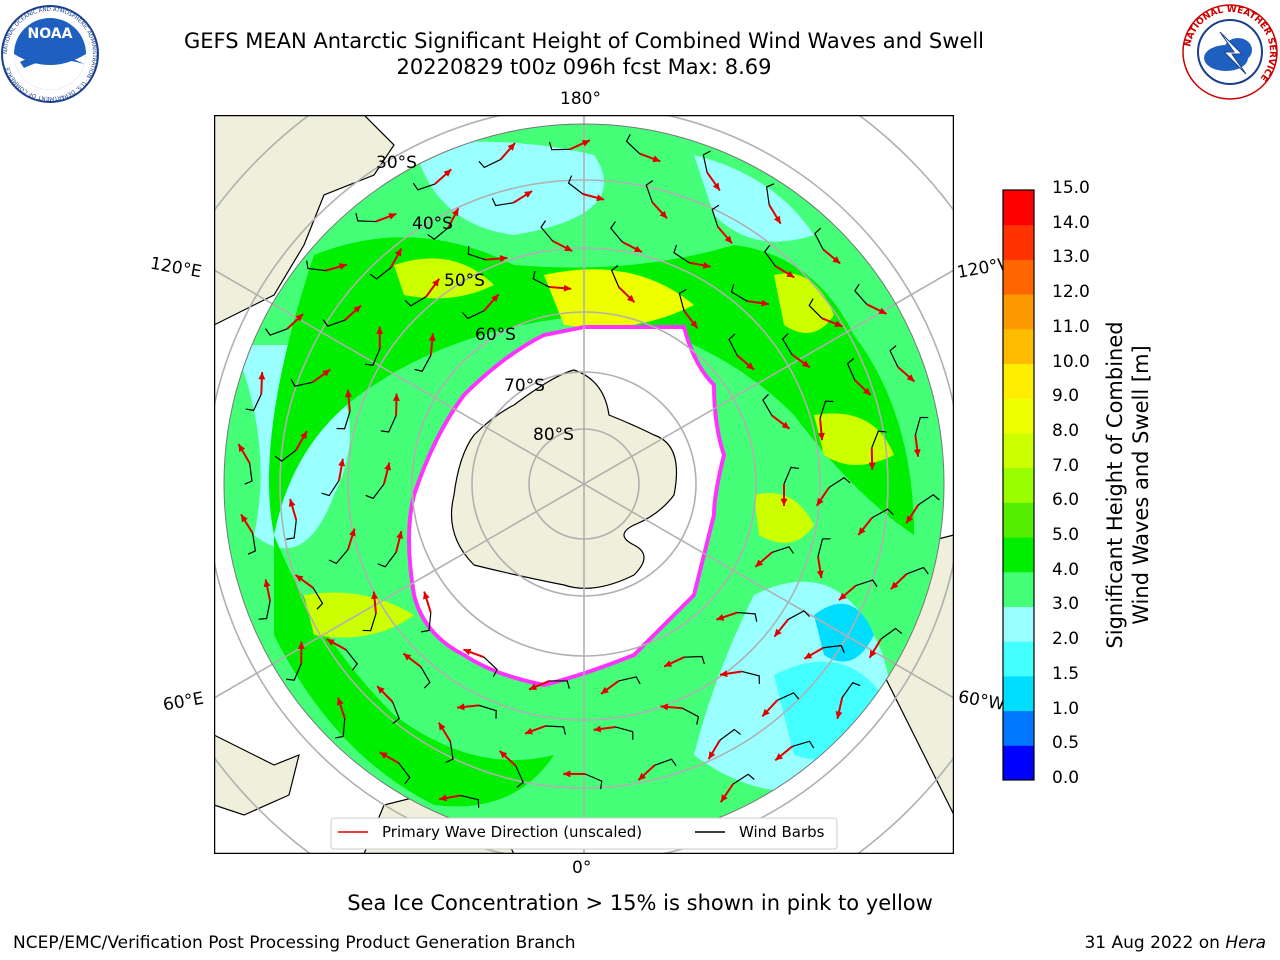 The width and height of the screenshot is (1280, 960). Describe the element at coordinates (432, 224) in the screenshot. I see `lat-label-40s: 40°S` at that location.